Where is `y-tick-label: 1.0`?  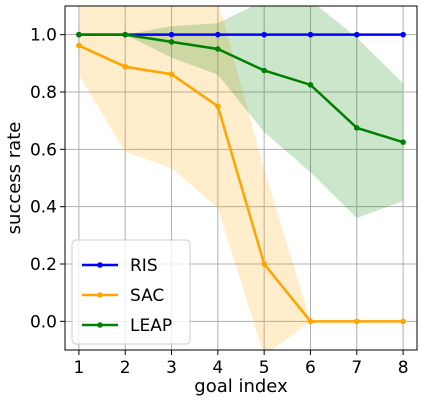 y-tick-label: 1.0 is located at coordinates (43, 36).